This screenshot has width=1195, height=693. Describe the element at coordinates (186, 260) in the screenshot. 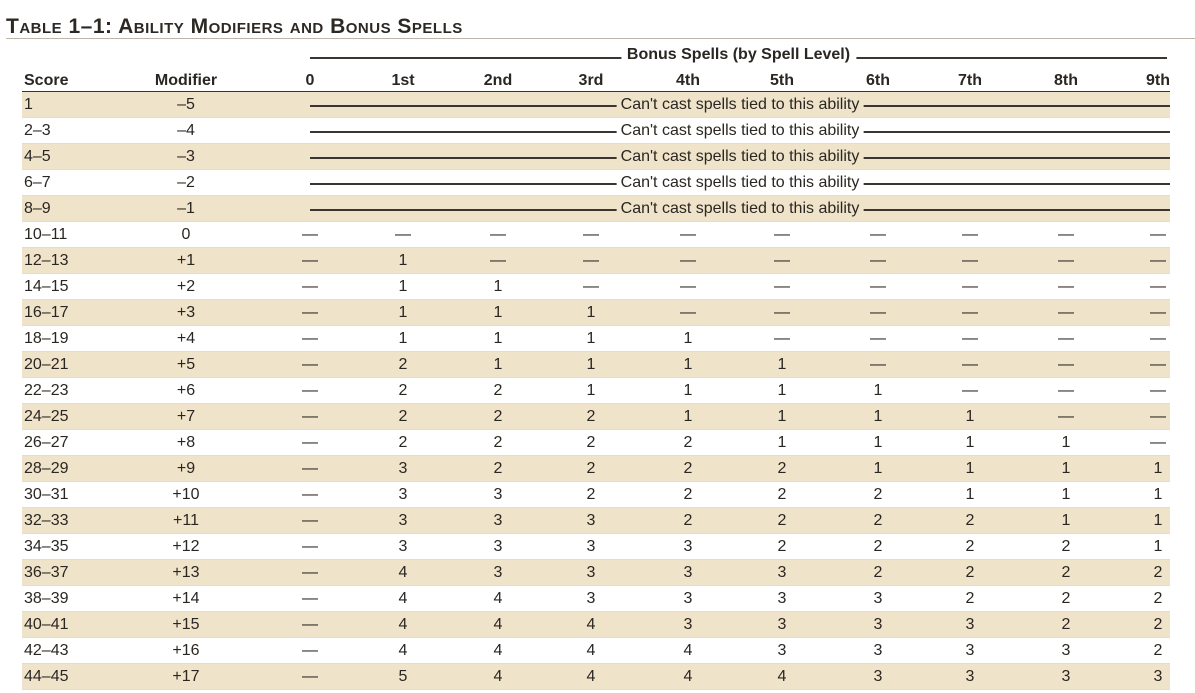

I see `modifier-cell: +1` at that location.